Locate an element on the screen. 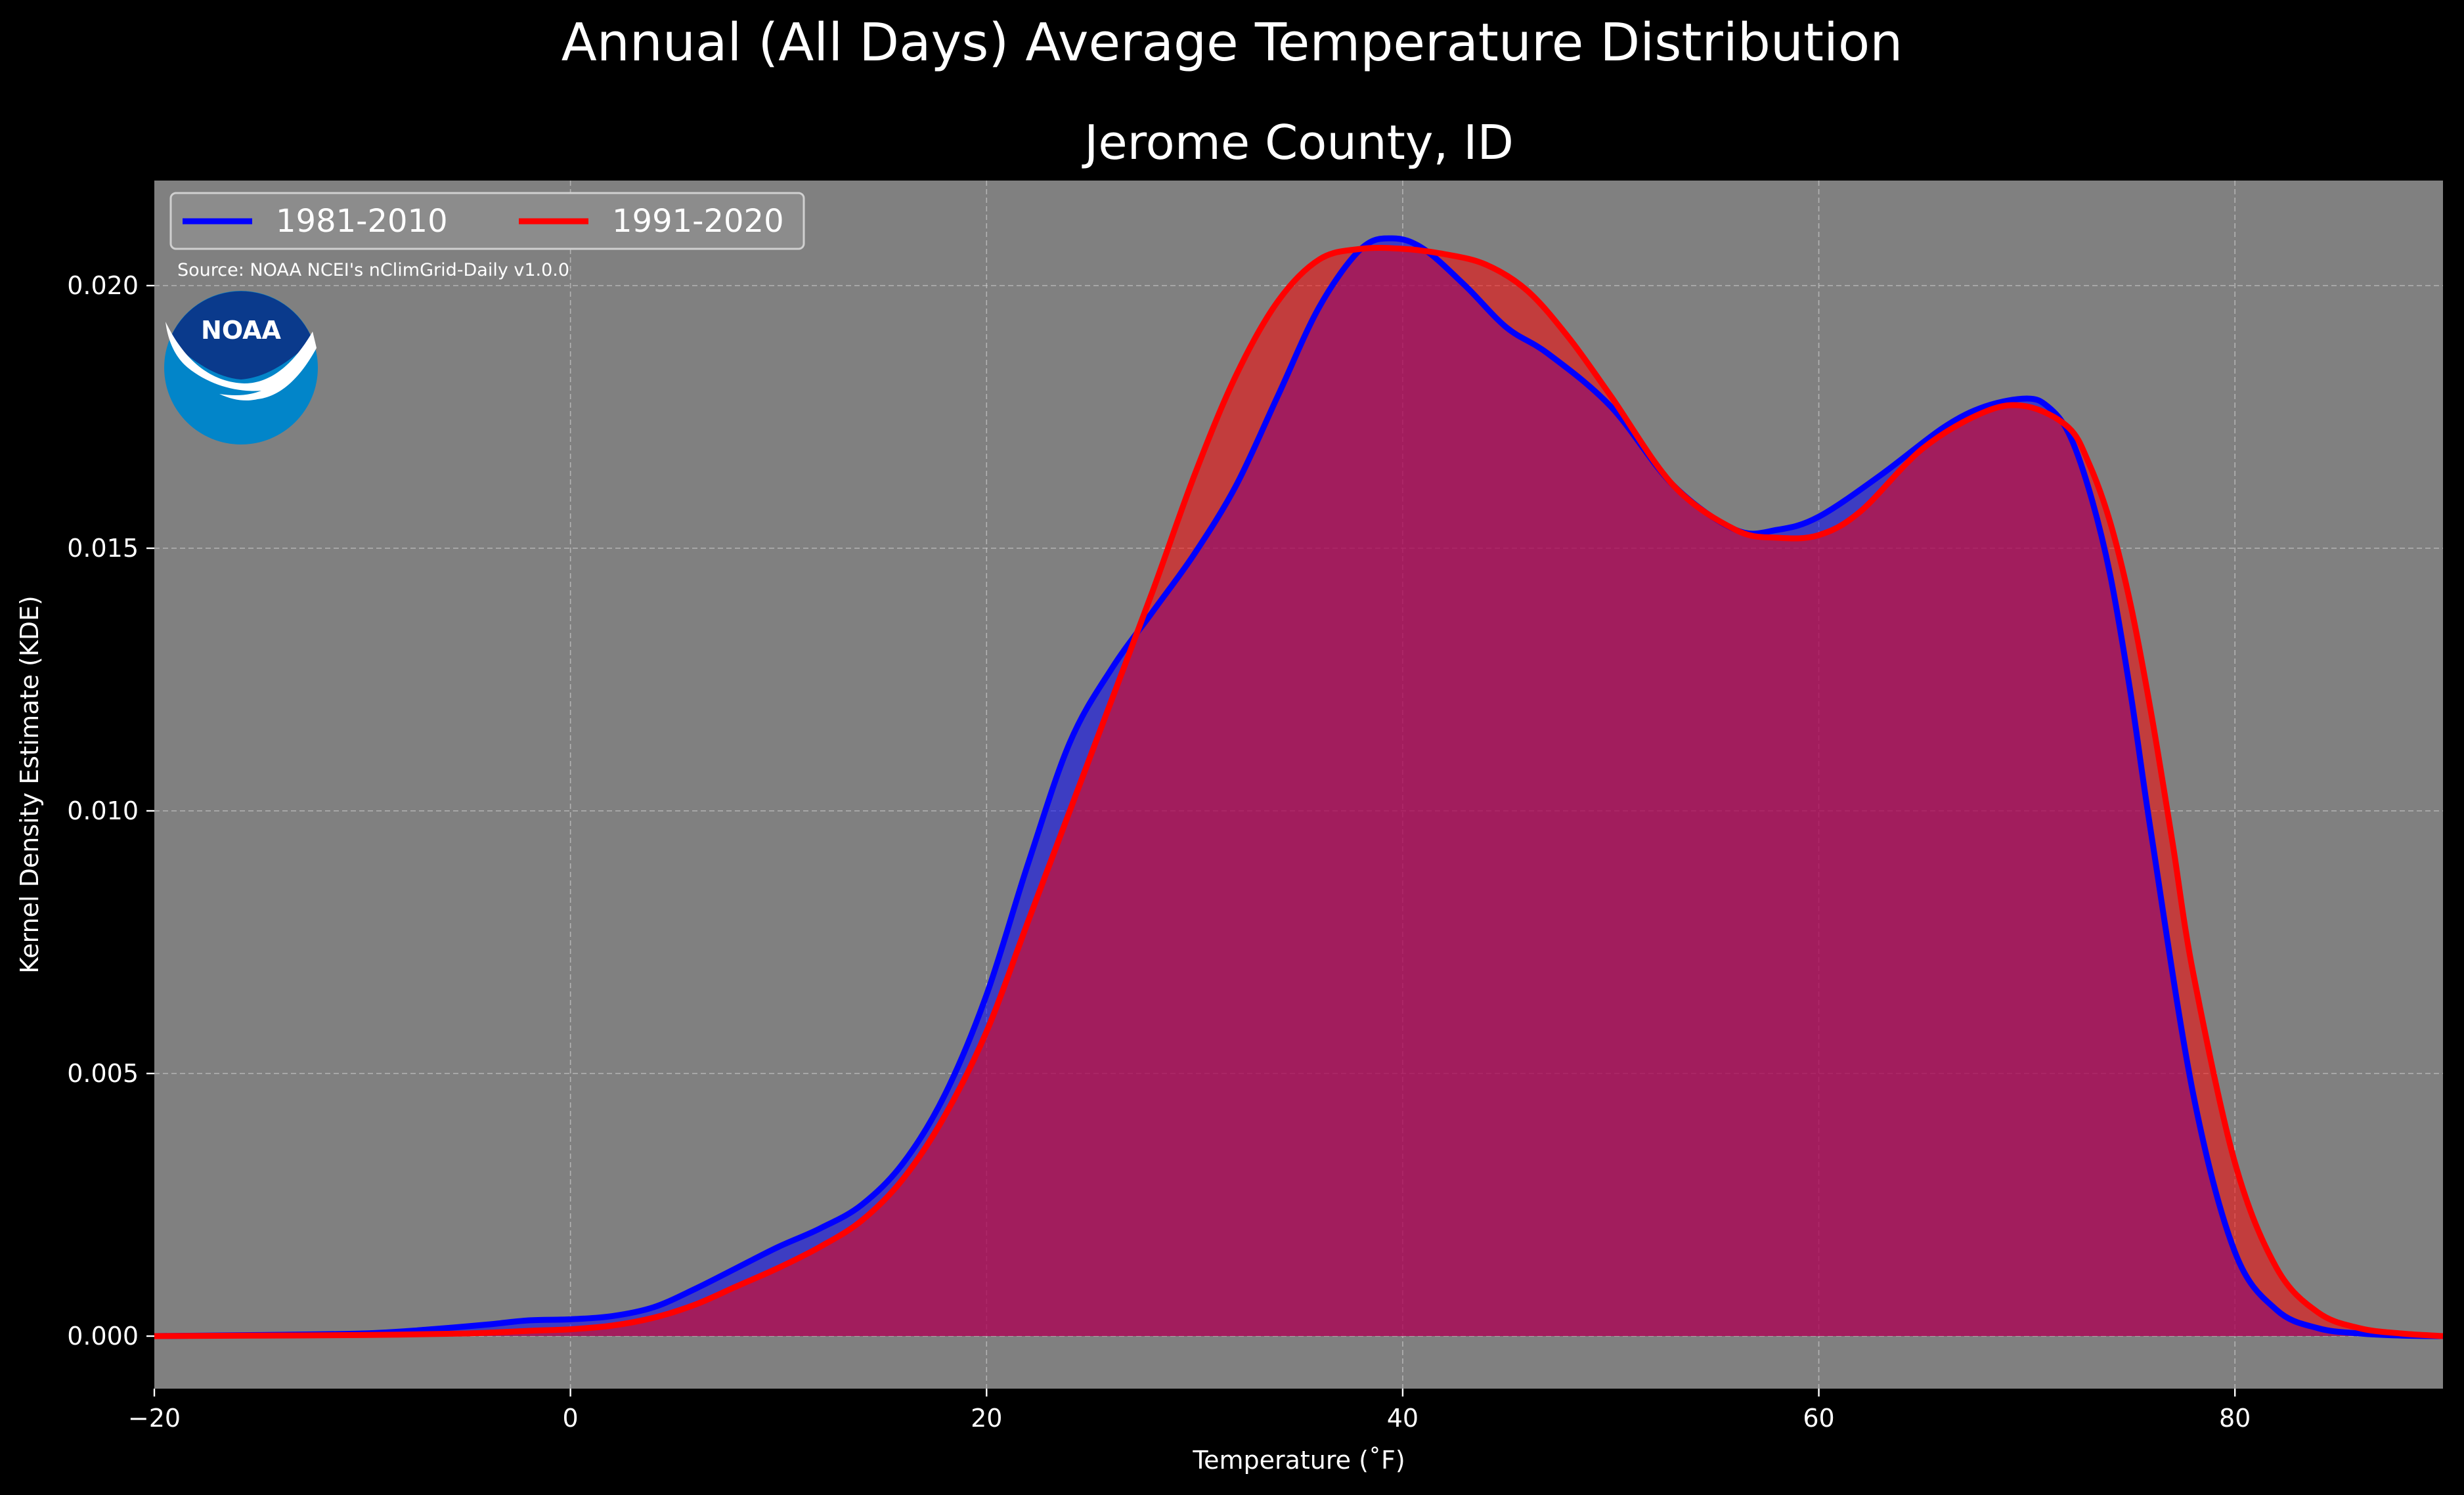 This screenshot has height=1495, width=2464. x-tick-label: 40 is located at coordinates (1403, 1418).